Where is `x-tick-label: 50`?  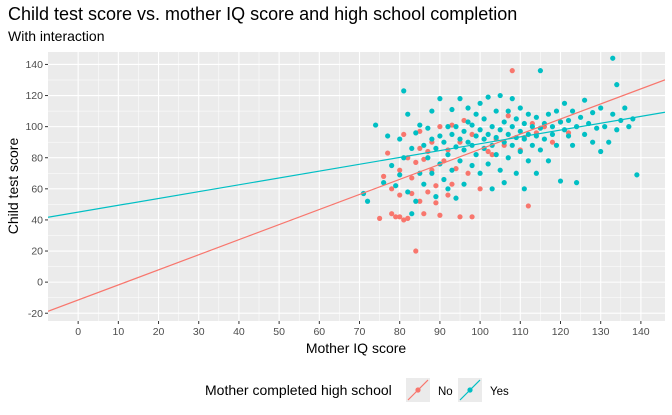
x-tick-label: 50 is located at coordinates (279, 332).